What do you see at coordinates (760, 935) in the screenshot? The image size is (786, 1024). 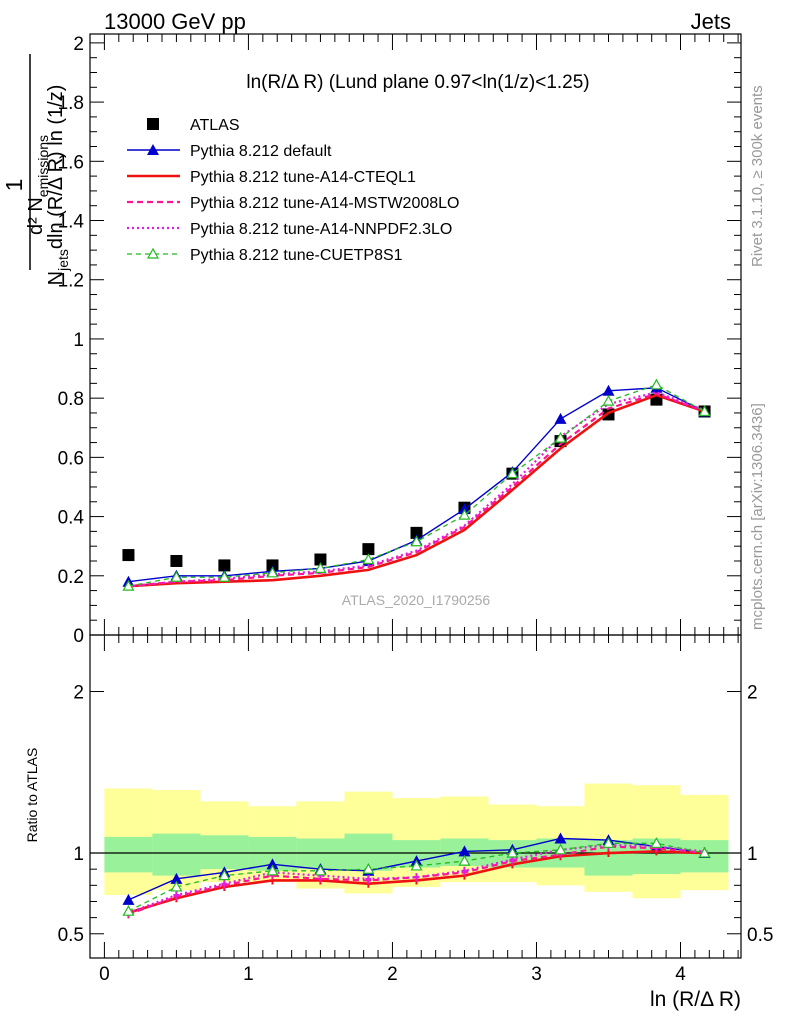 I see `ratio-ytick-label-right: 0.5` at bounding box center [760, 935].